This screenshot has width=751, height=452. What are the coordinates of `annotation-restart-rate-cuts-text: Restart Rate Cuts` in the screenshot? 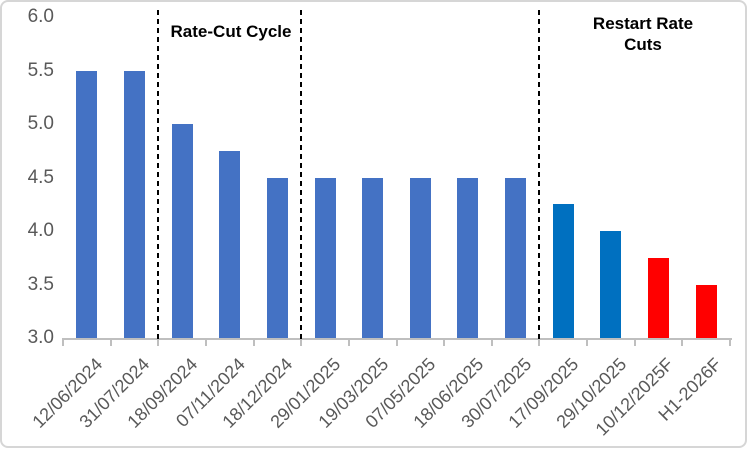 It's located at (643, 34).